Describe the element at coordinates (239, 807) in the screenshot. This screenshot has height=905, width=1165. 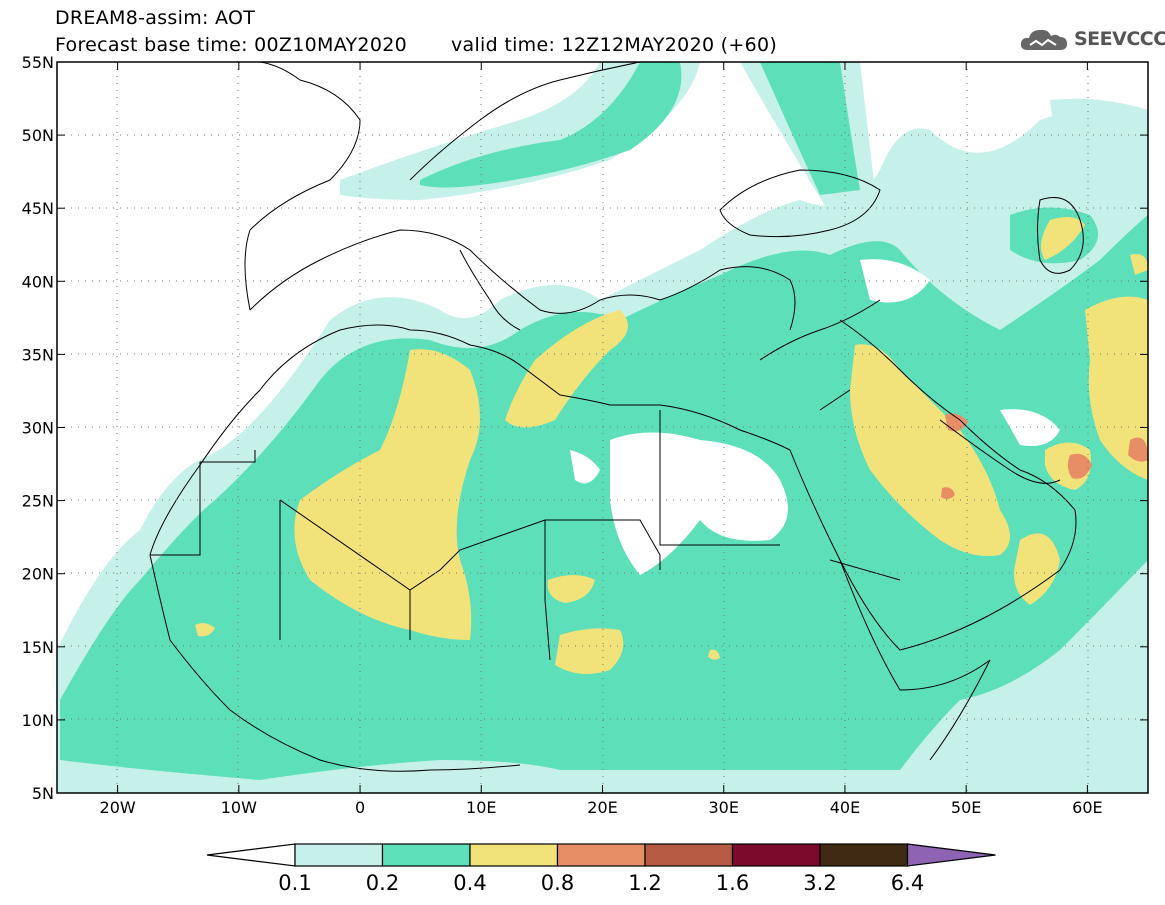
I see `lon-label: 10W` at that location.